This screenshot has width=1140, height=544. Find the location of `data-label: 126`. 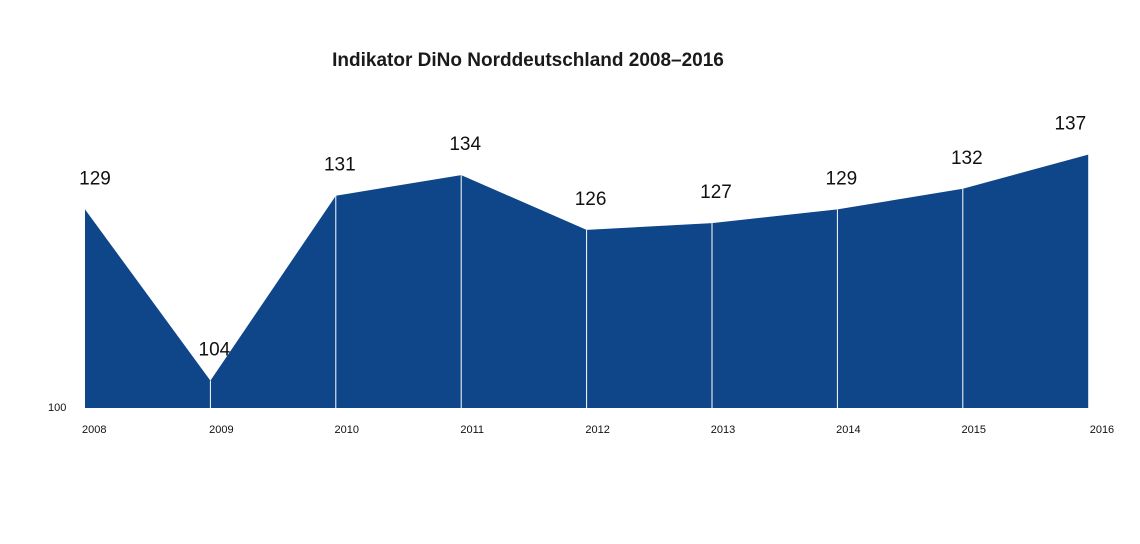

data-label: 126 is located at coordinates (591, 199).